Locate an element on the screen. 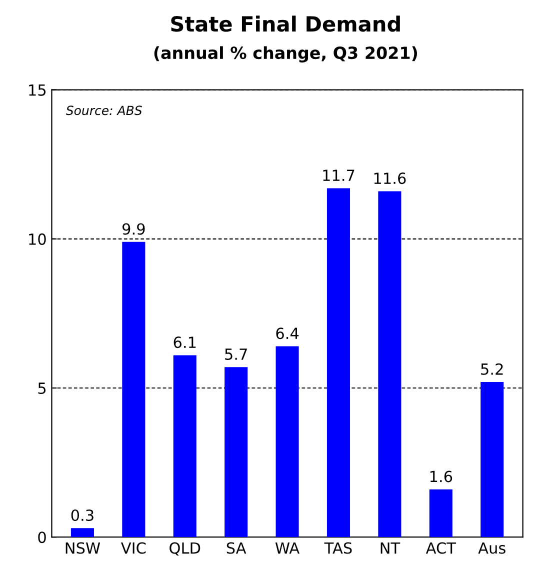  x-tick-label: NT is located at coordinates (390, 548).